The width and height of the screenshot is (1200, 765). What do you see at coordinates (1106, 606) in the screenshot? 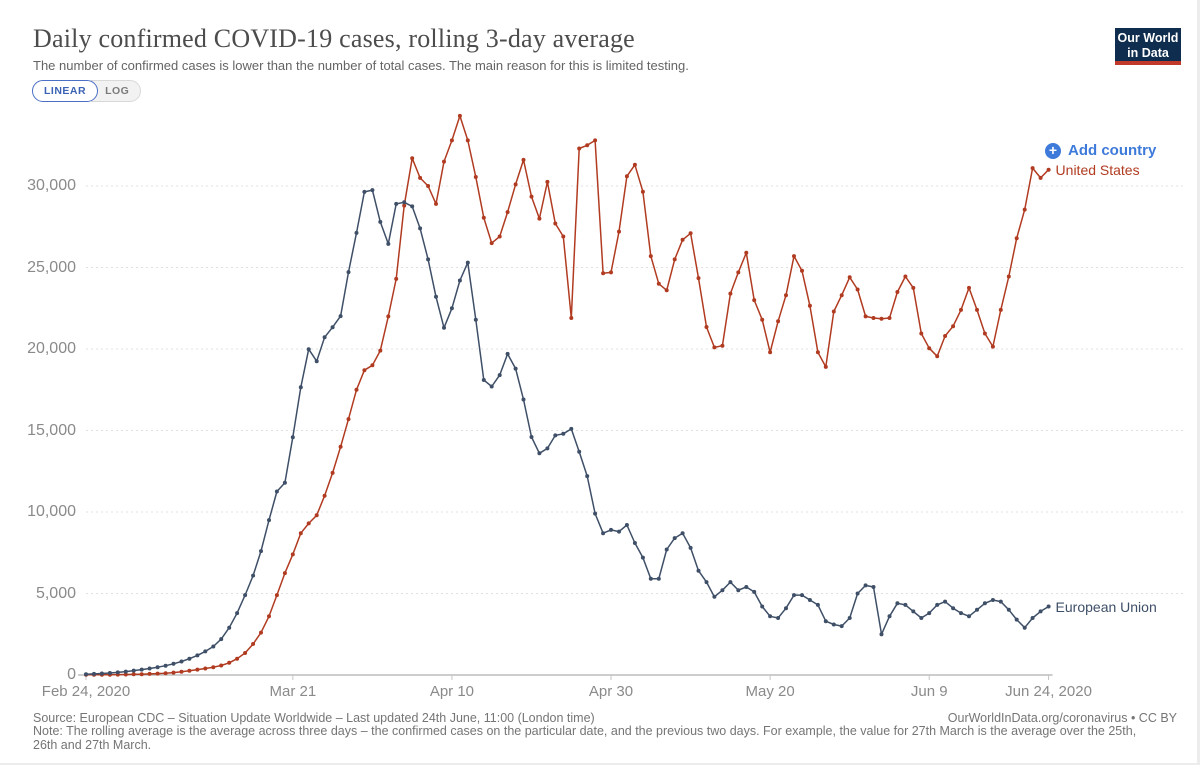
I see `series-label-european-union: European Union` at bounding box center [1106, 606].